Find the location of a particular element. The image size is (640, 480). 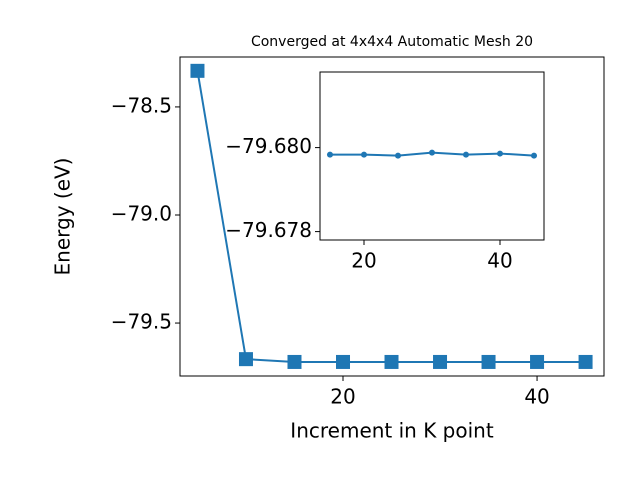

y-tick-label: −79.5 is located at coordinates (141, 322).